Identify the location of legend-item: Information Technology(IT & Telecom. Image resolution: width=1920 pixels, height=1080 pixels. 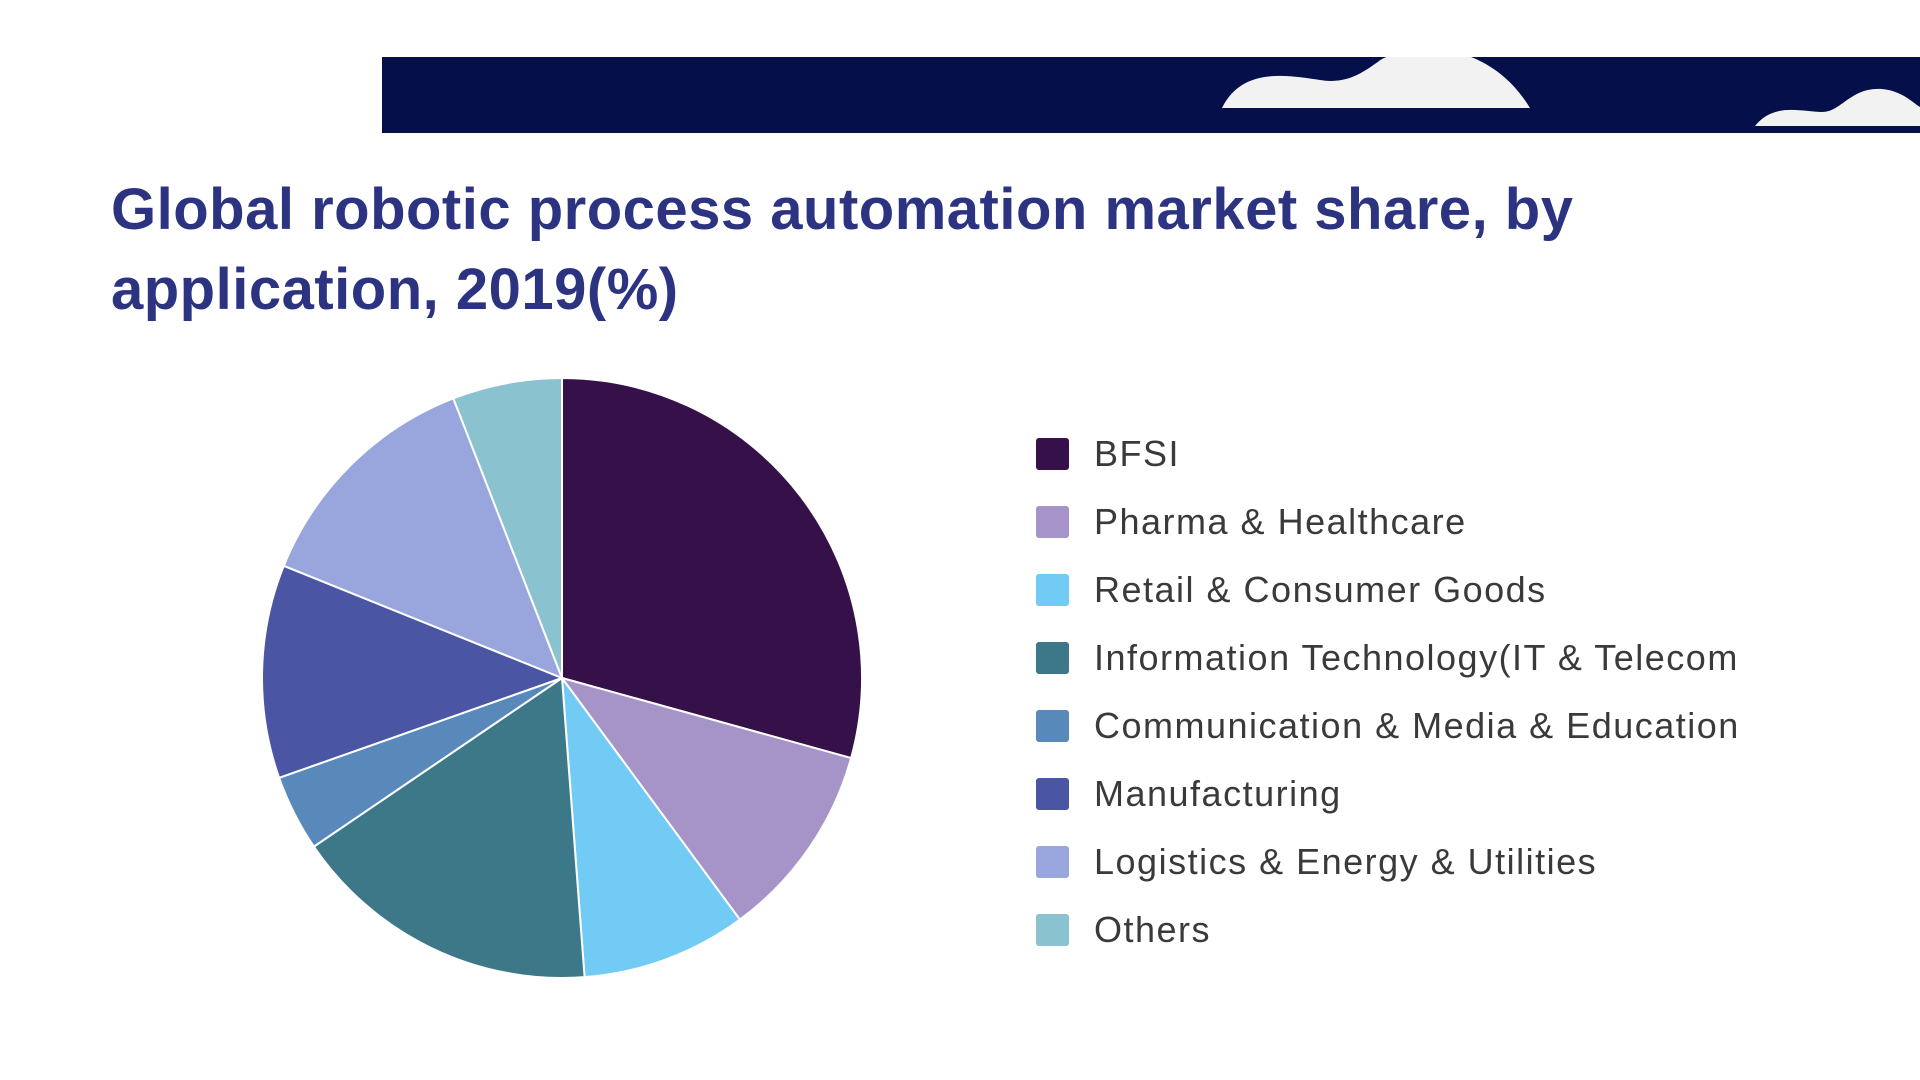
(1388, 658).